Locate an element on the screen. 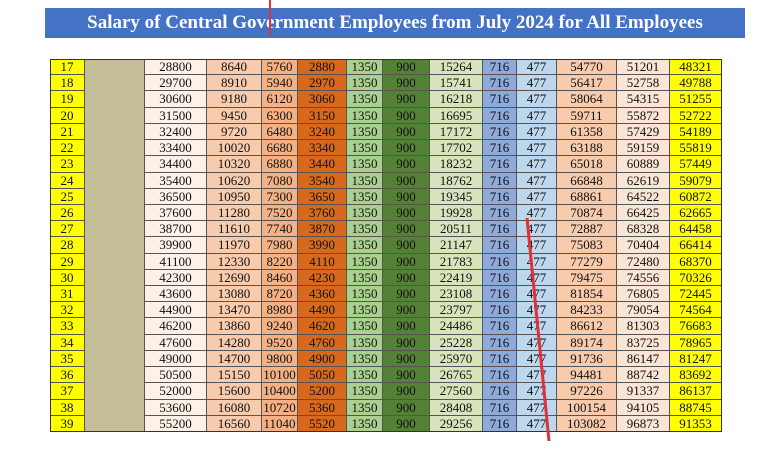 This screenshot has width=768, height=451. pay-cell: 11610 is located at coordinates (234, 229).